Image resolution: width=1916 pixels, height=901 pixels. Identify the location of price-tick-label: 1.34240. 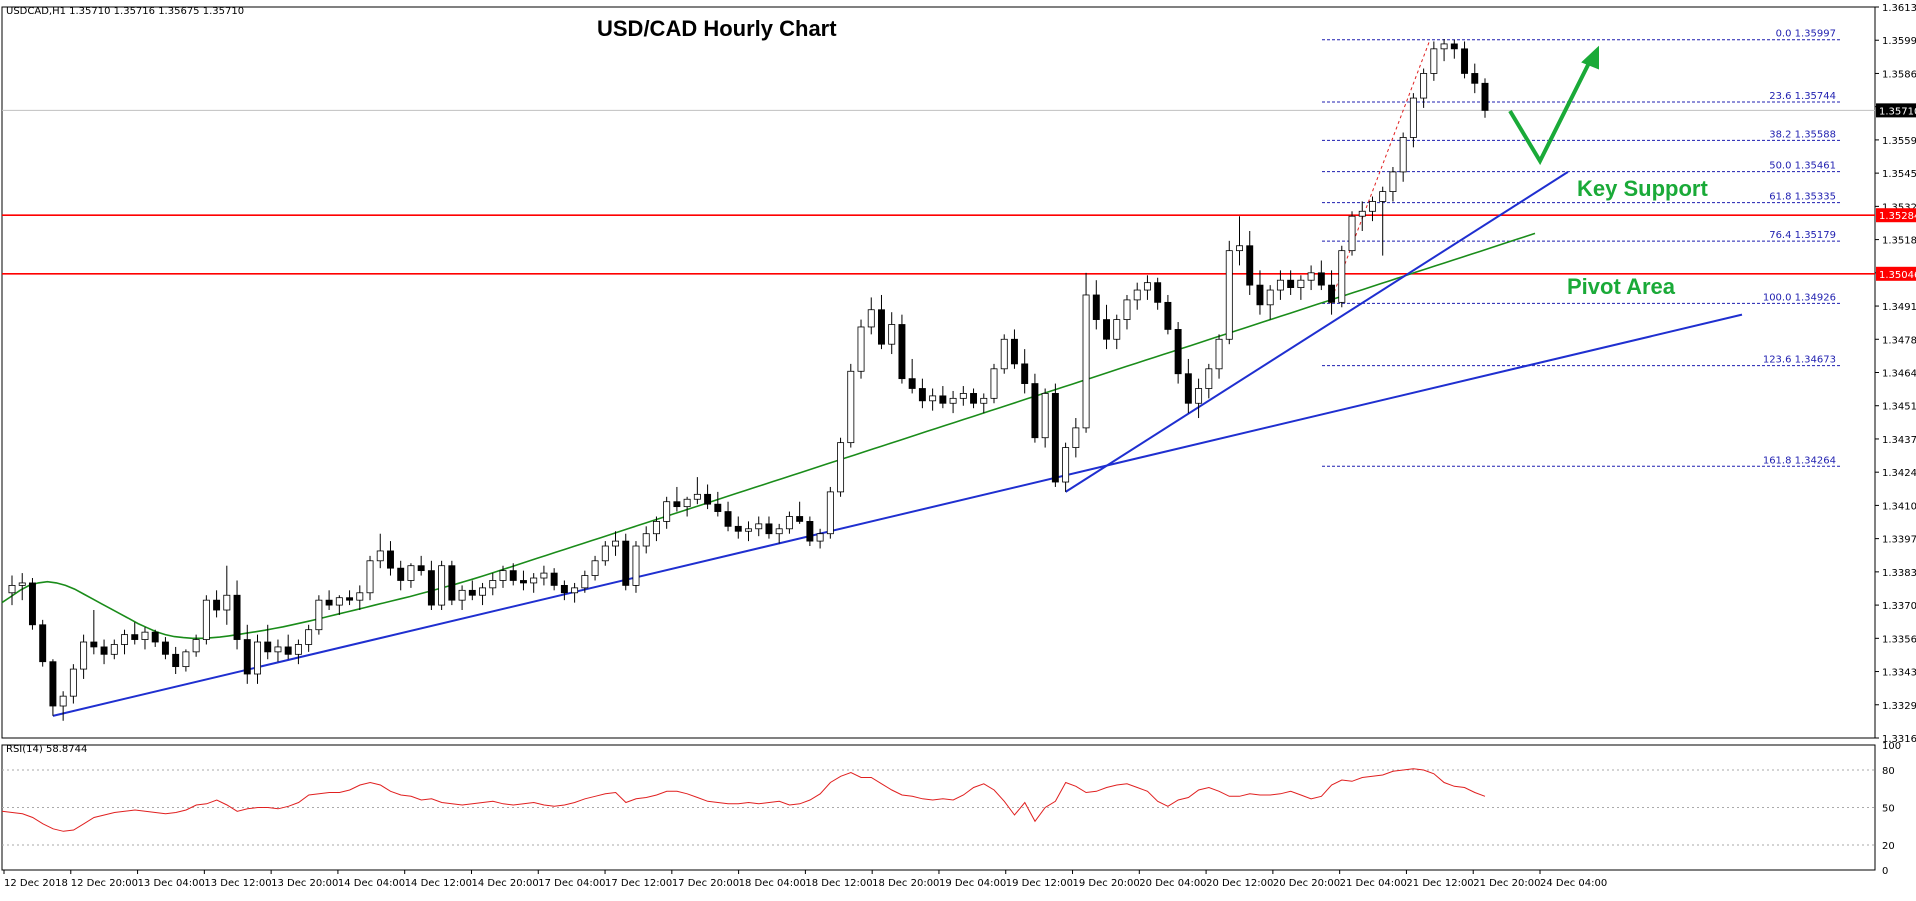
(1899, 473).